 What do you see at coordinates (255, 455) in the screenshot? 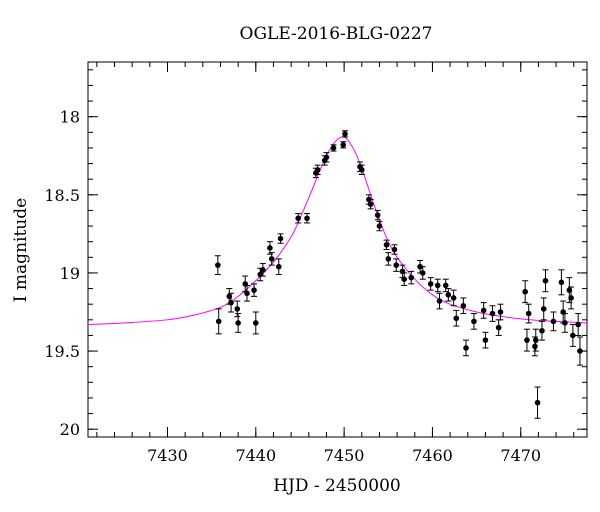
I see `x-tick-label: 7440` at bounding box center [255, 455].